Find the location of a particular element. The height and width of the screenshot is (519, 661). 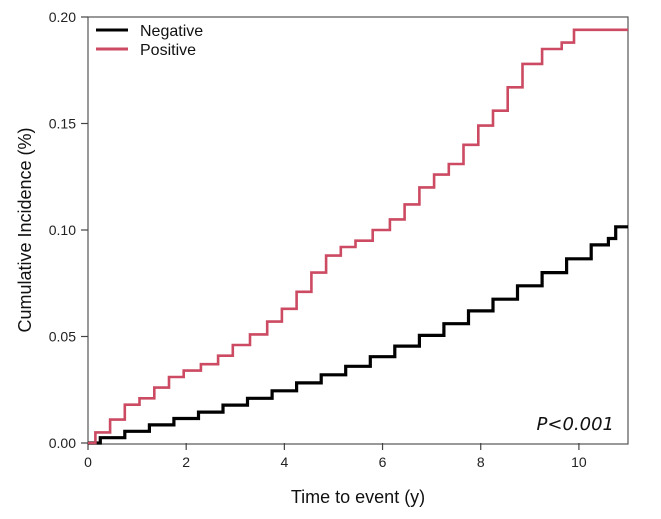

x-tick-label: 0 is located at coordinates (88, 462).